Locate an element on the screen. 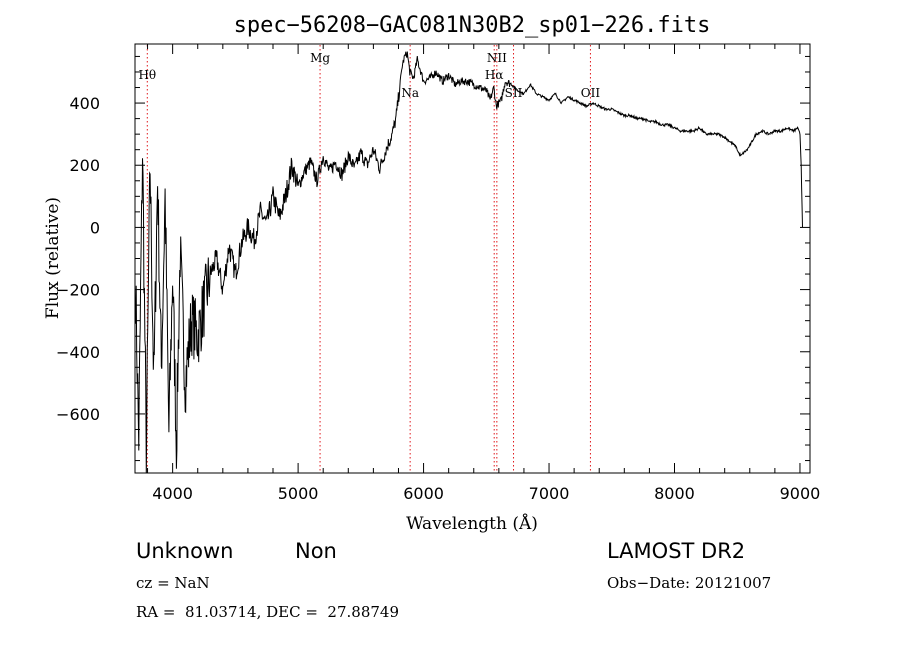  x-tick-label: 5000 is located at coordinates (298, 493).